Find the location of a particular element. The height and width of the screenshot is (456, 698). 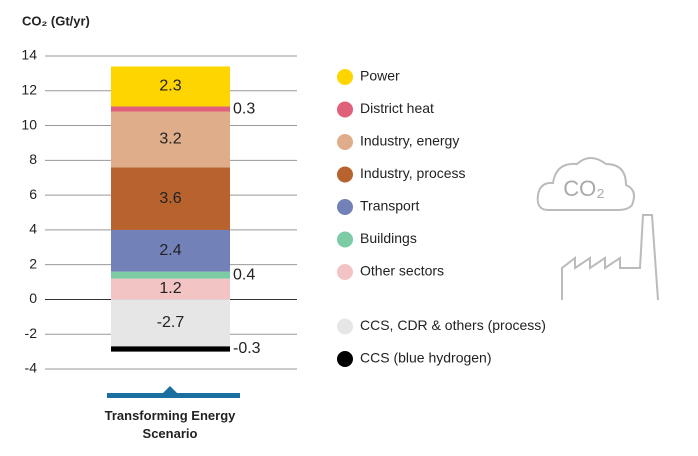

category-bar is located at coordinates (173, 395).